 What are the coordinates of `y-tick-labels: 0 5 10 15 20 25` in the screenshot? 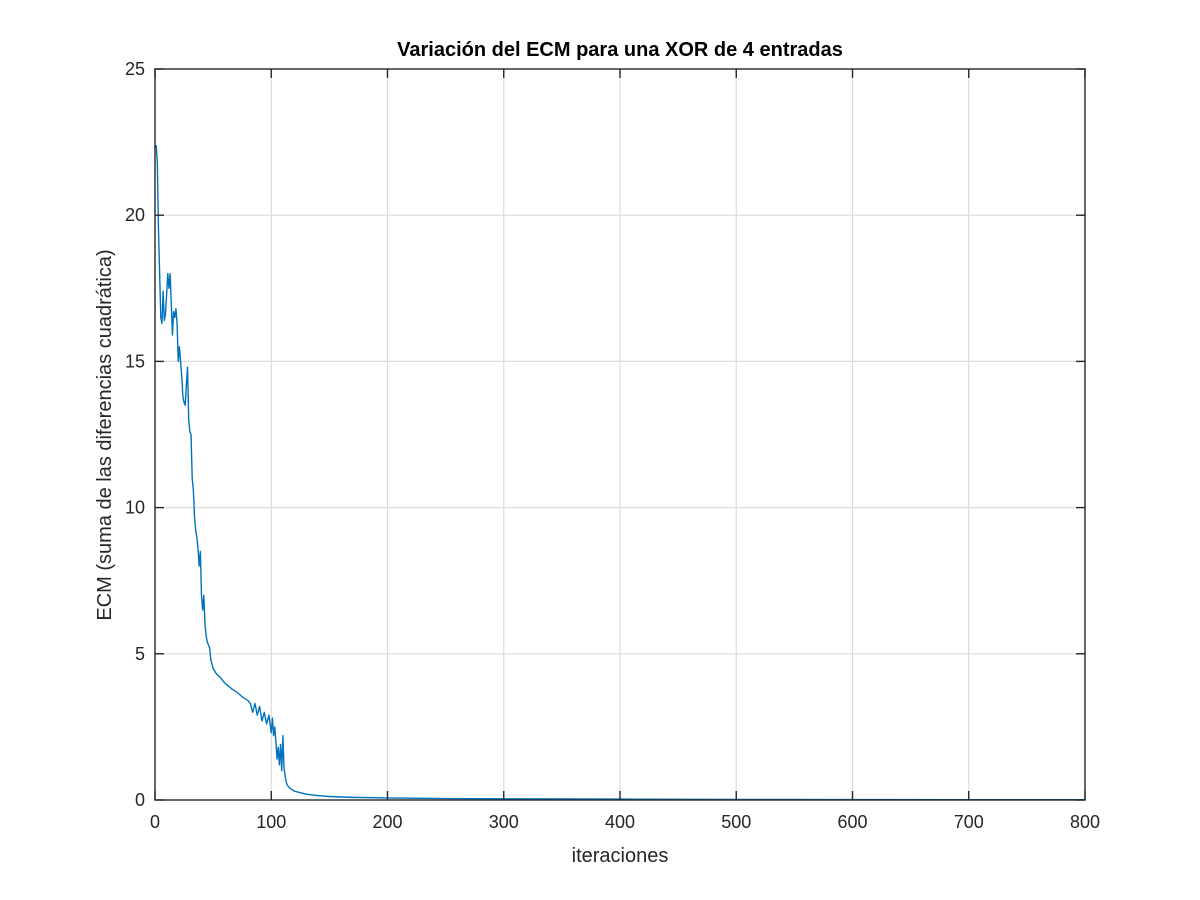 It's located at (135, 434).